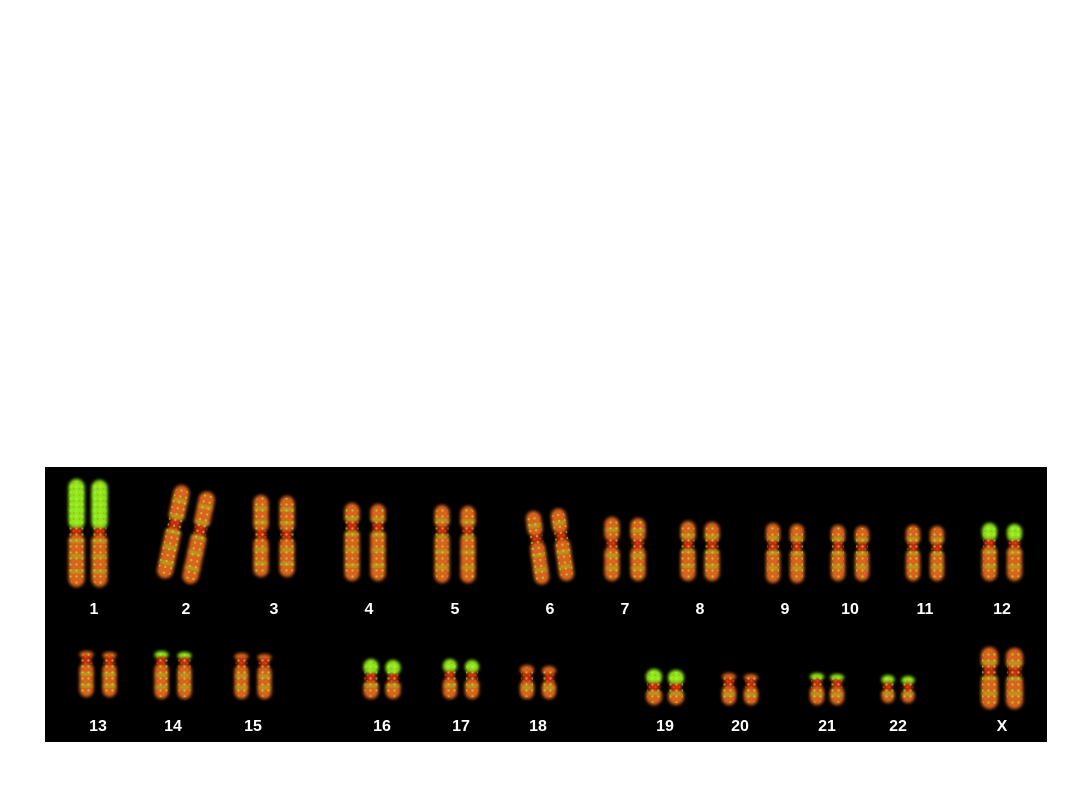  Describe the element at coordinates (98, 726) in the screenshot. I see `chromosome-label-13: 13` at that location.